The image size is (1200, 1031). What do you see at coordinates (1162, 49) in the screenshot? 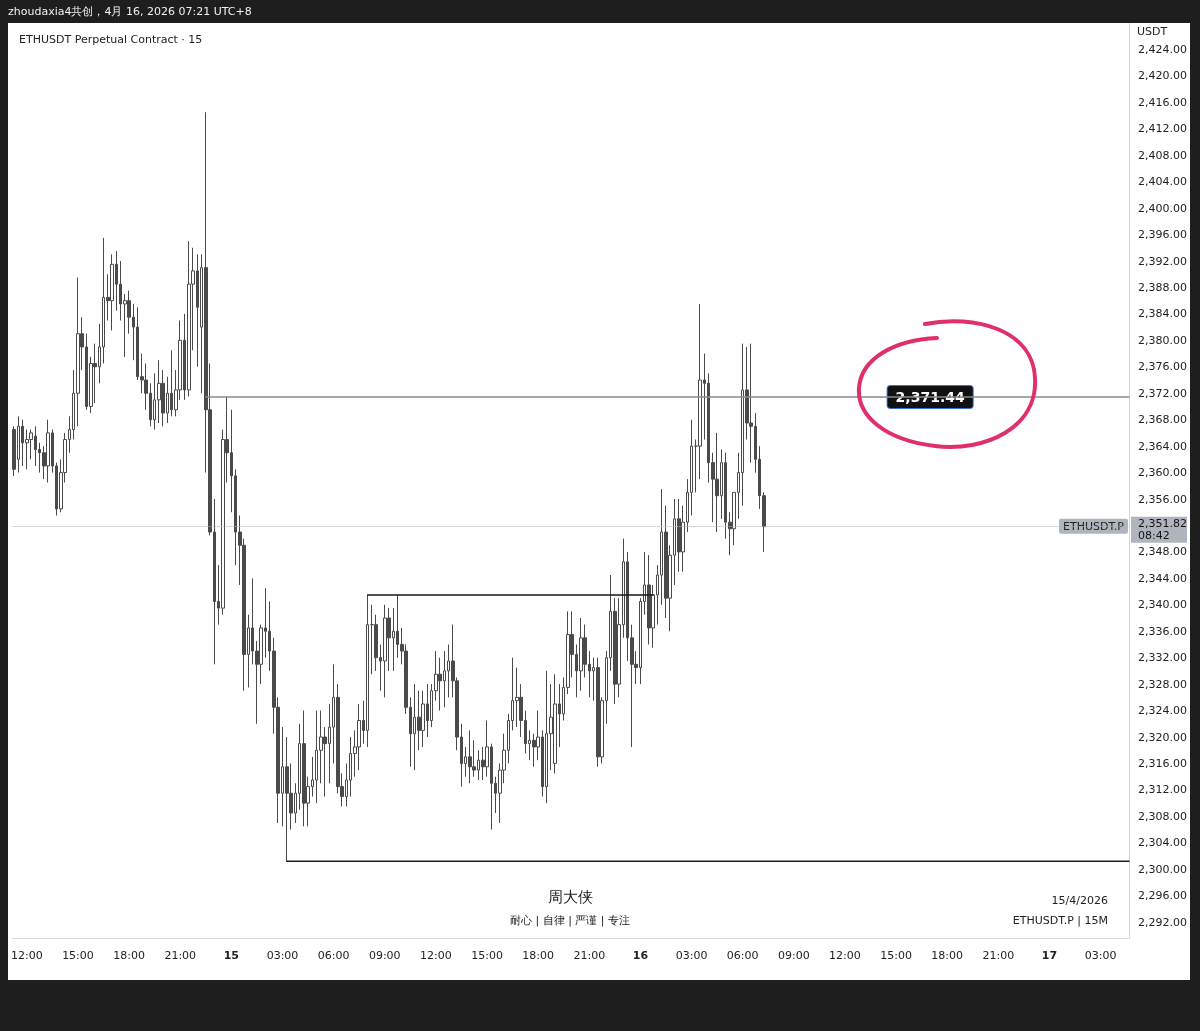
I see `y-tick-label: 2,424.00` at bounding box center [1162, 49].